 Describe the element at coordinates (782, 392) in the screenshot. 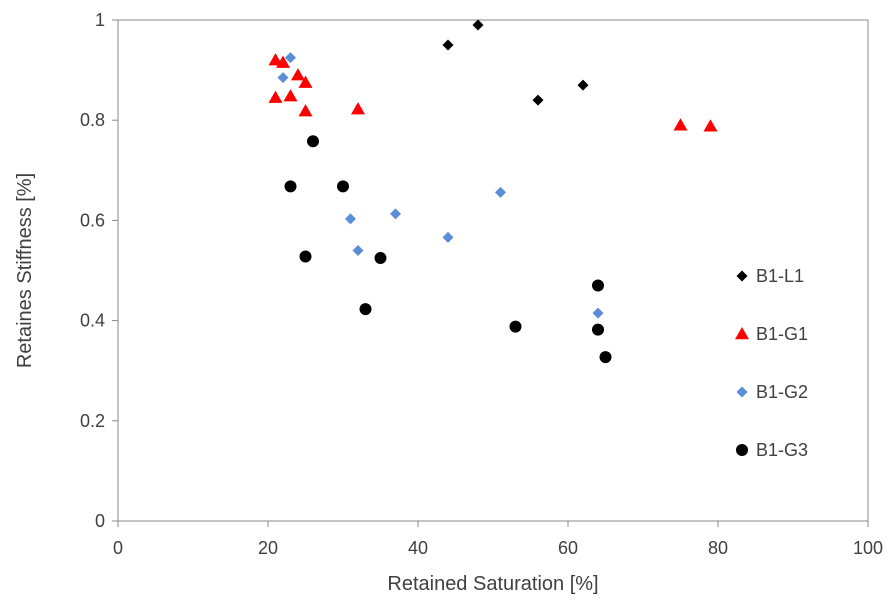

I see `legend-label-b1-g2: B1-G2` at that location.